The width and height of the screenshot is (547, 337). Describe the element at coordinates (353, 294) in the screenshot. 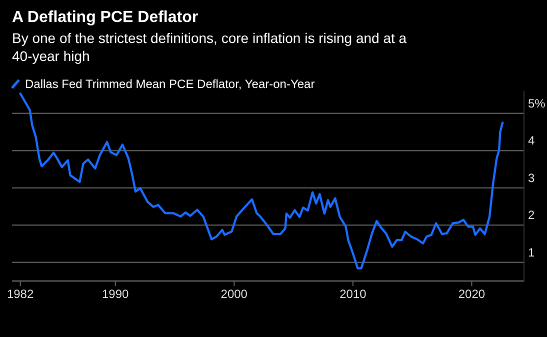

I see `x-tick-label: 2010` at that location.